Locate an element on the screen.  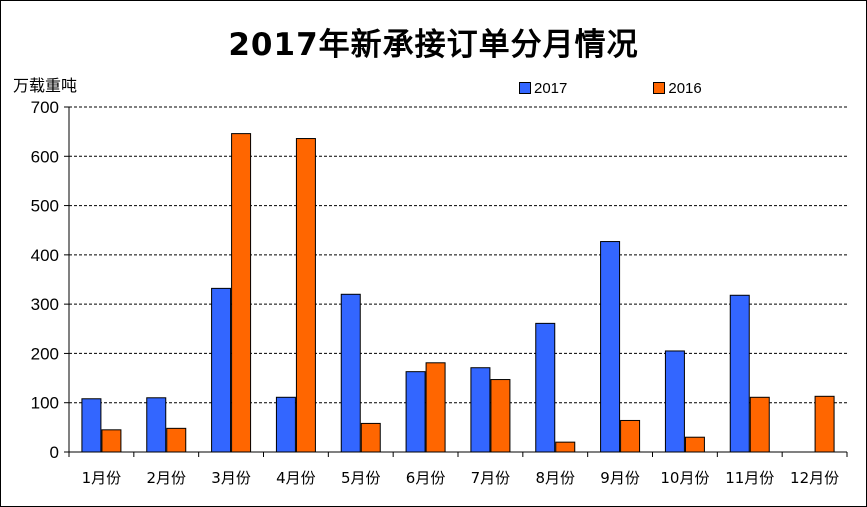
y-tick-label-0: 0 is located at coordinates (54, 452).